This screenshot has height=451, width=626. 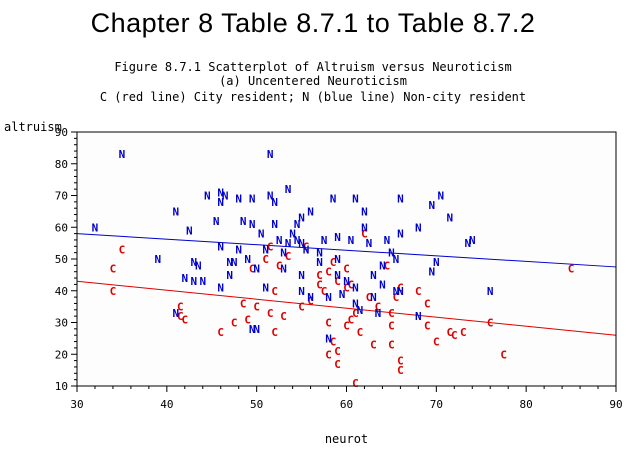 What do you see at coordinates (166, 404) in the screenshot?
I see `x-tick-label: 40` at bounding box center [166, 404].